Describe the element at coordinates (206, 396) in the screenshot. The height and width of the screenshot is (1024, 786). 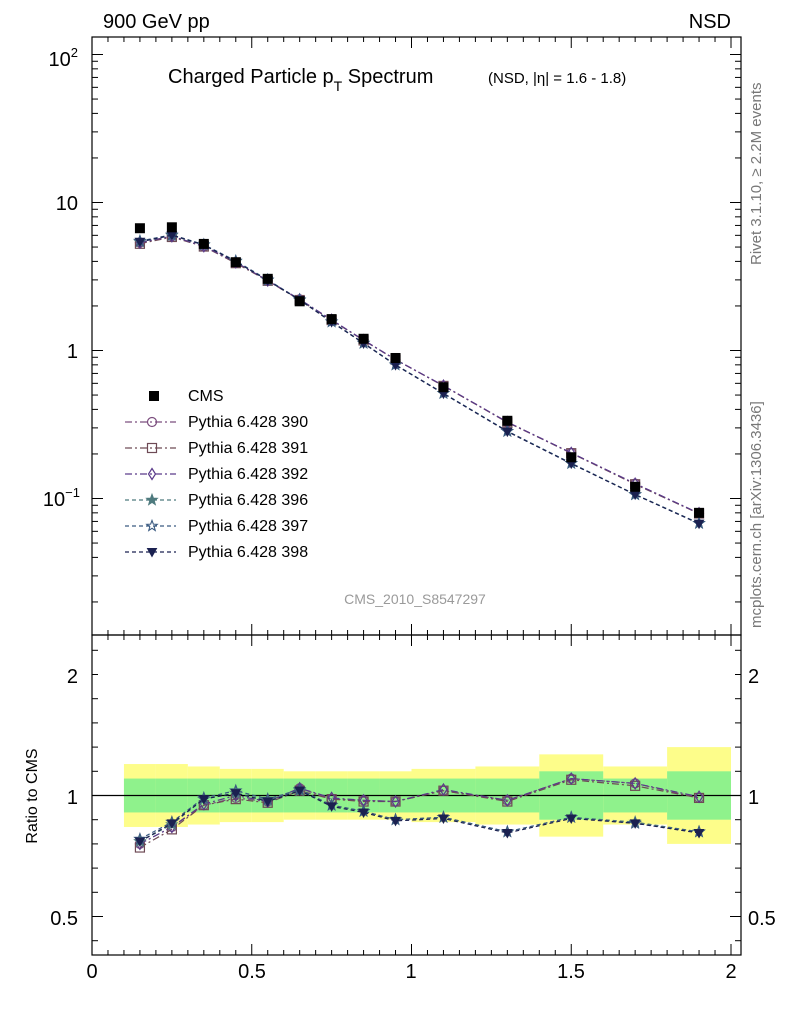
I see `legend-label-cms: CMS` at that location.